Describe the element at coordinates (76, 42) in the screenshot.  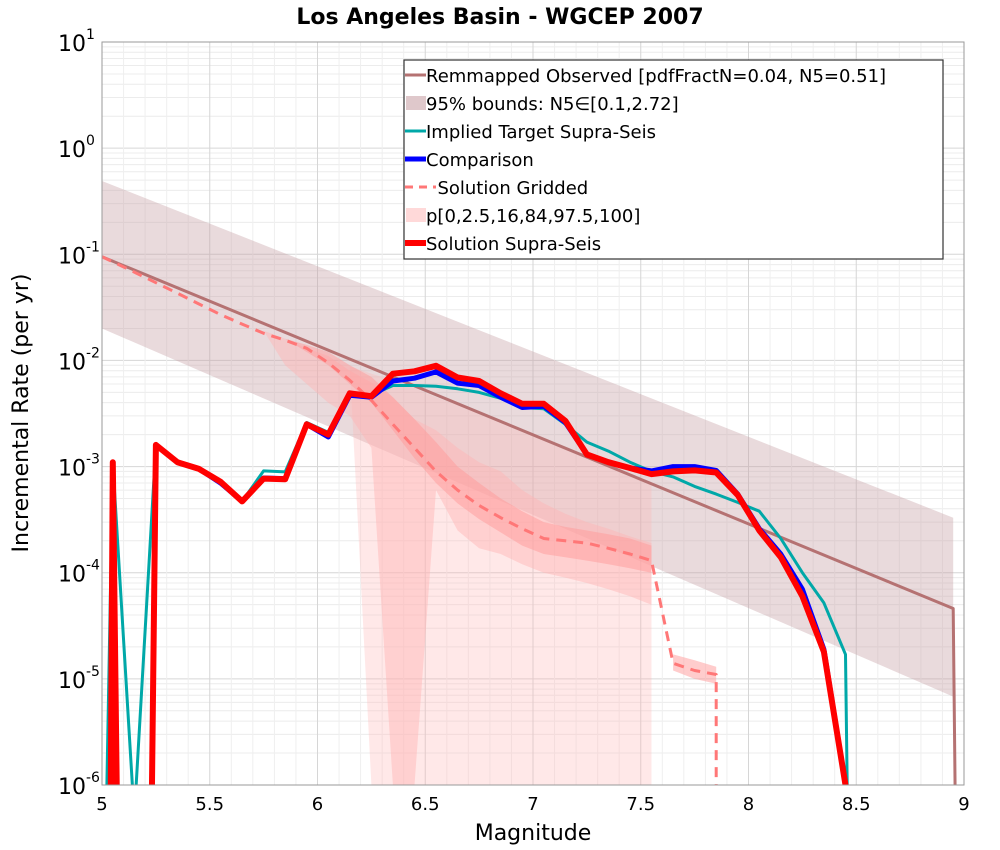
I see `y-tick-label: 10¹` at that location.